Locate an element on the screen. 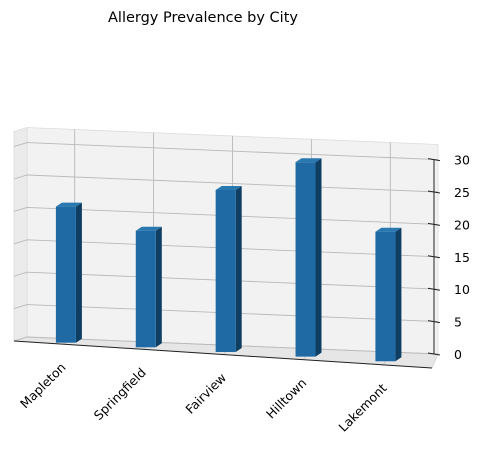 The height and width of the screenshot is (455, 488). z-tick-label: 15 is located at coordinates (462, 257).